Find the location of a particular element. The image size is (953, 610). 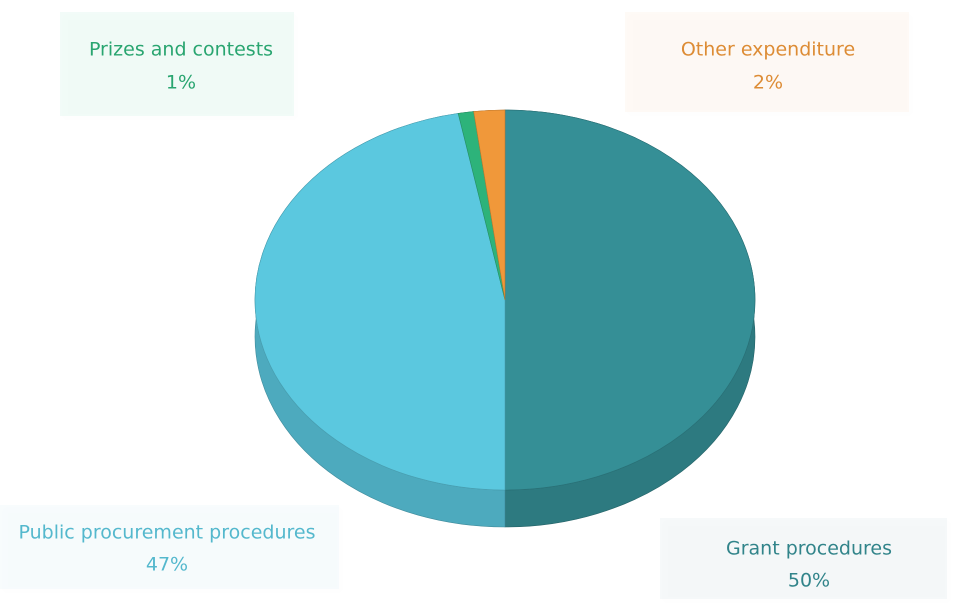

category-label: Grant procedures is located at coordinates (809, 549).